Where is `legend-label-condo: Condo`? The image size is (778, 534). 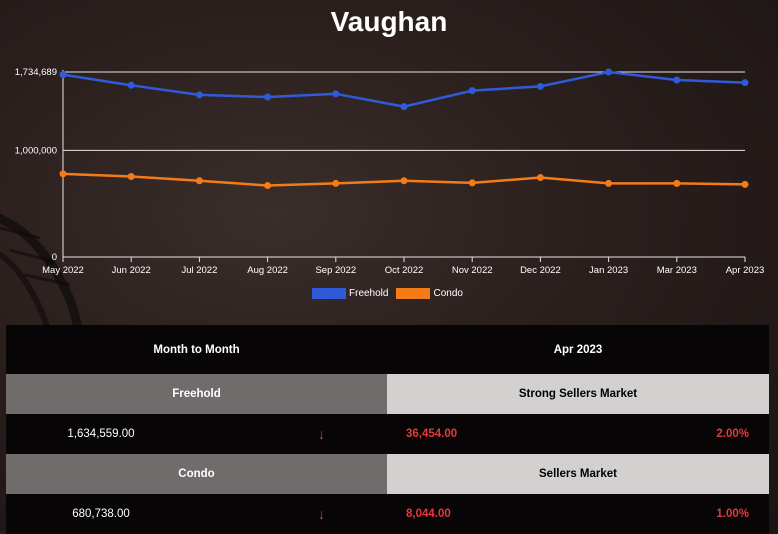
legend-label-condo: Condo is located at coordinates (448, 293).